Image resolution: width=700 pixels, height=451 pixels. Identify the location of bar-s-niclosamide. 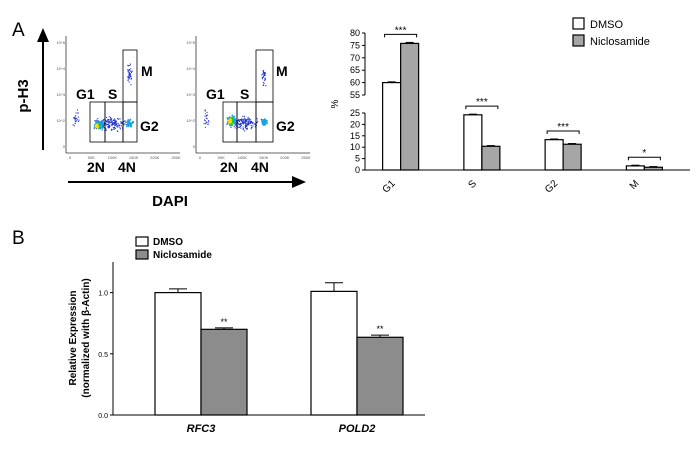
(491, 158).